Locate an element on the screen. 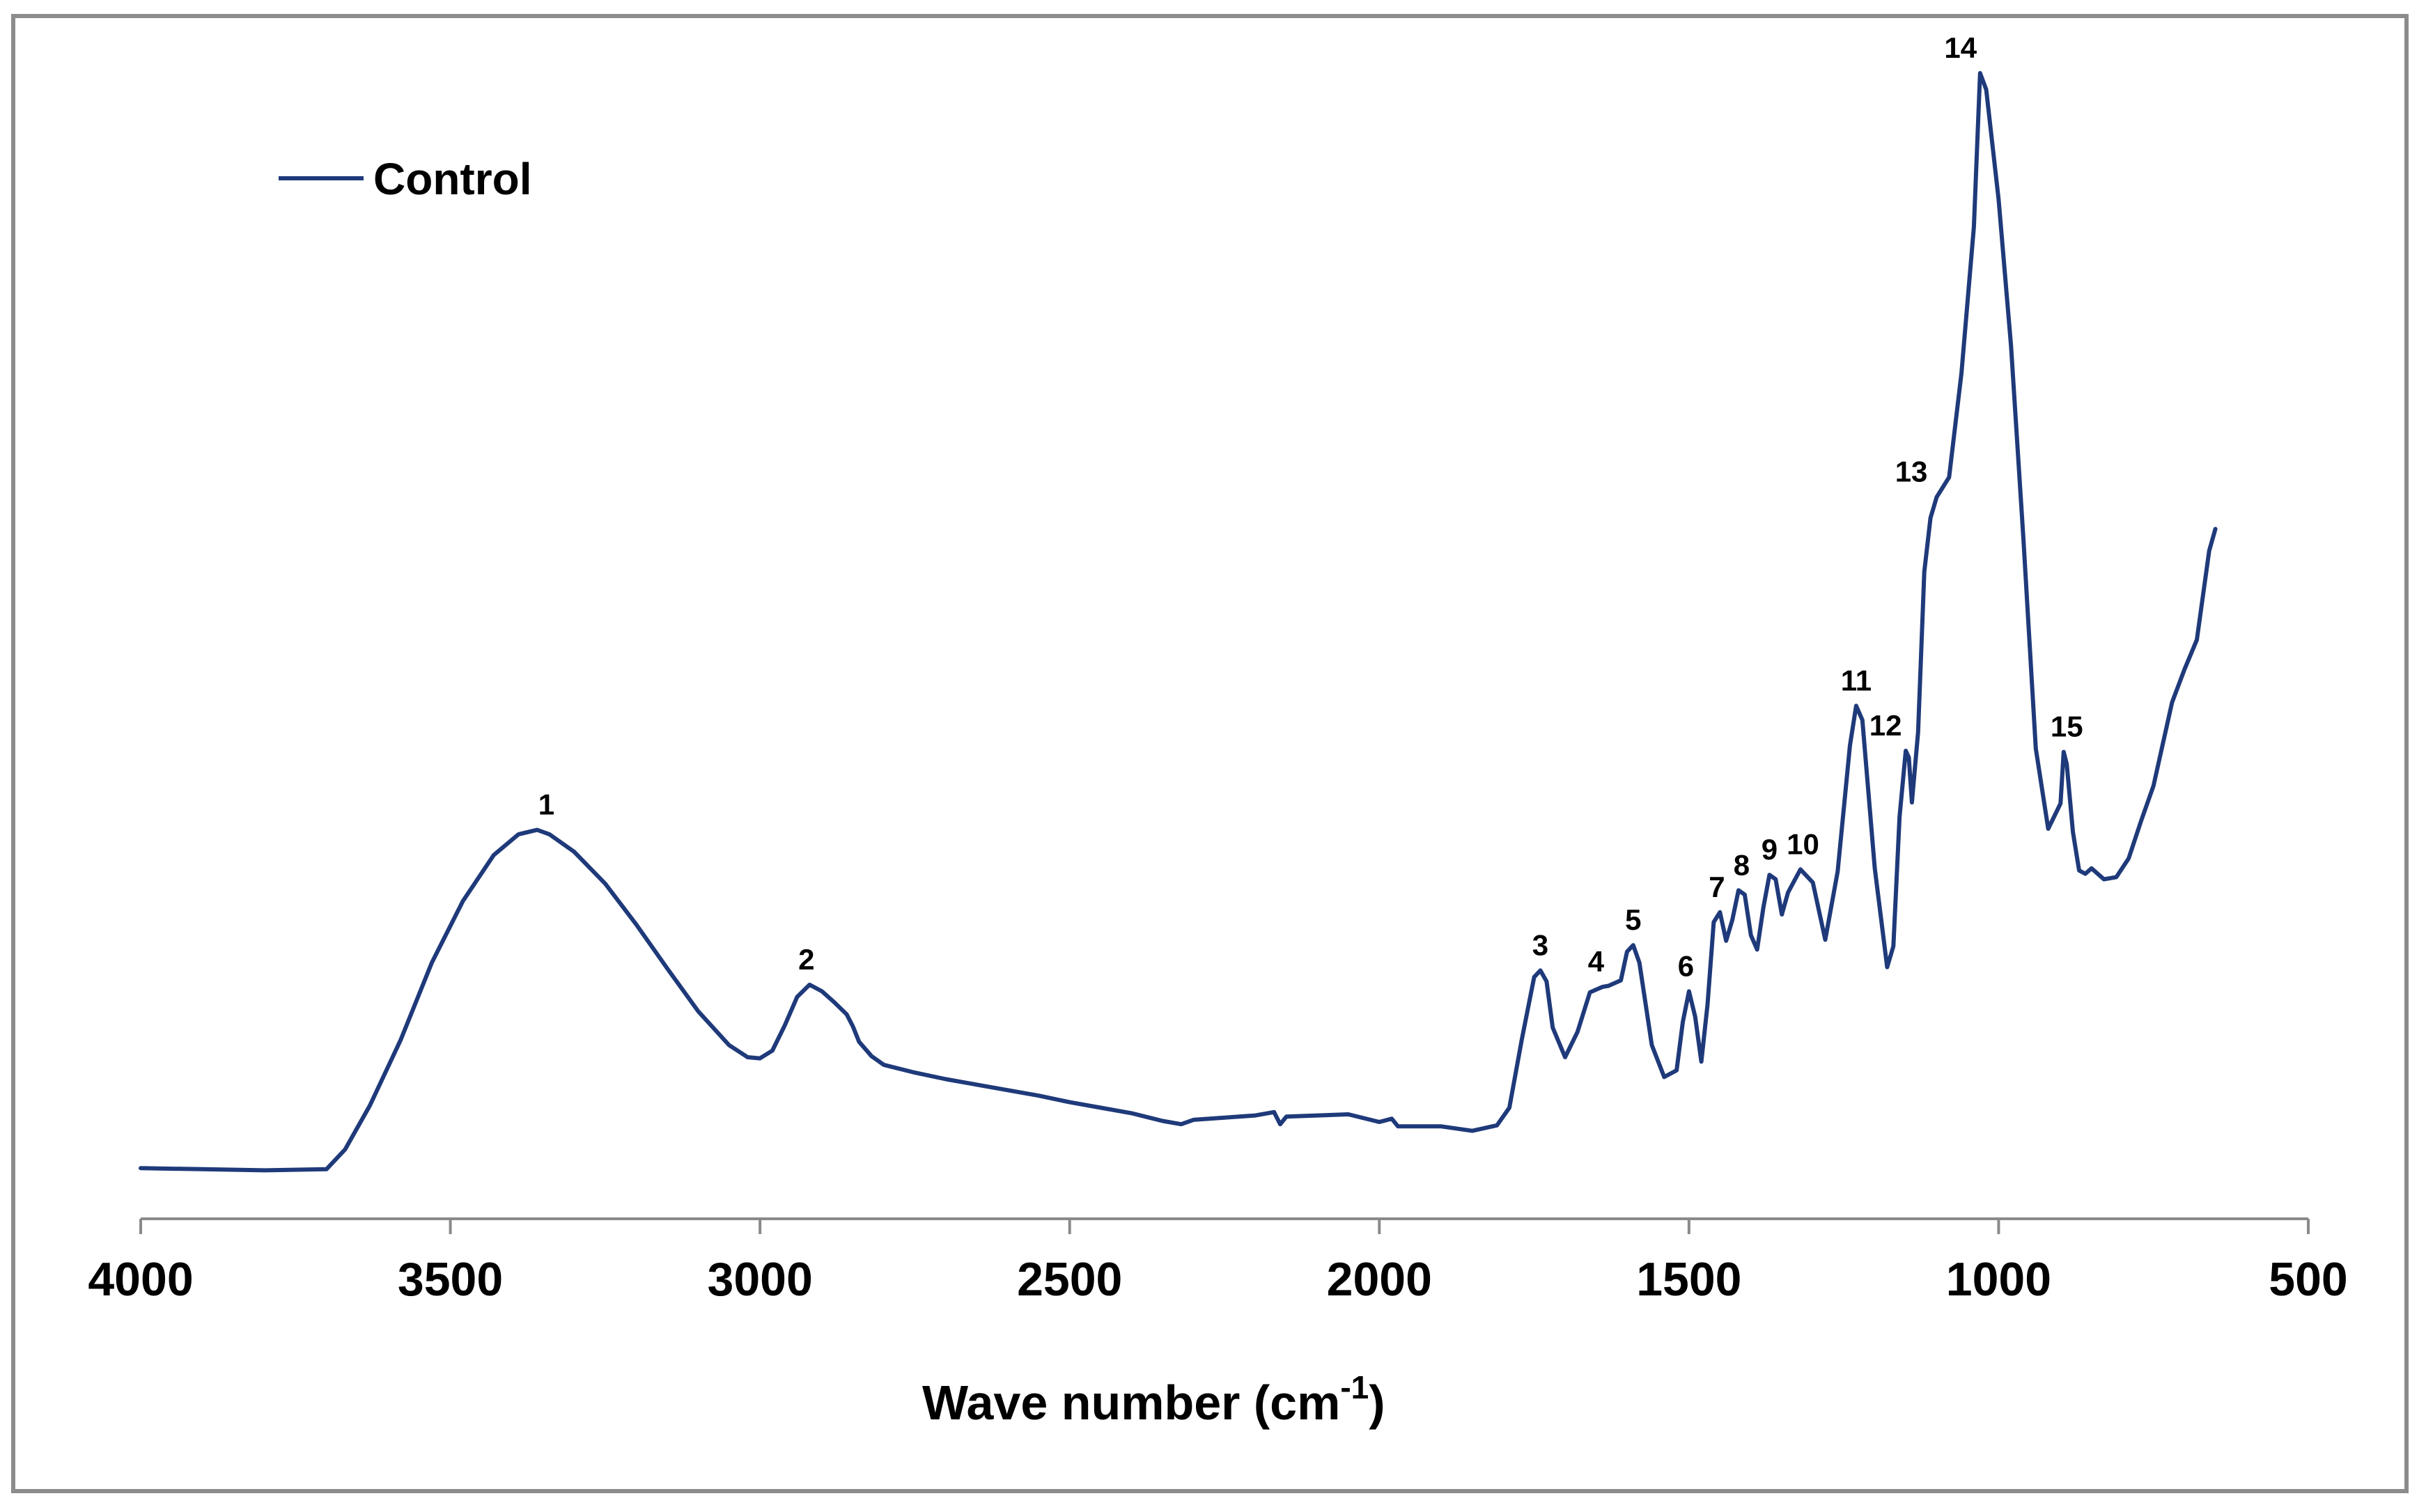  x-axis-title-superscript: -1 is located at coordinates (1354, 1387).